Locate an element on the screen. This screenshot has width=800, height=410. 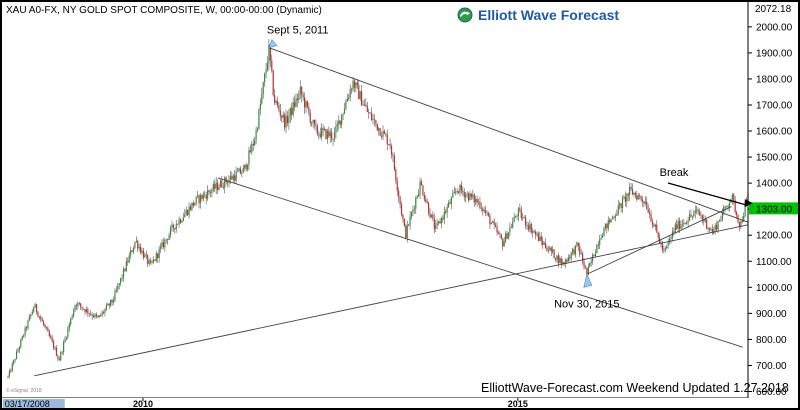
y-tick-label: 1700.00 is located at coordinates (774, 105).